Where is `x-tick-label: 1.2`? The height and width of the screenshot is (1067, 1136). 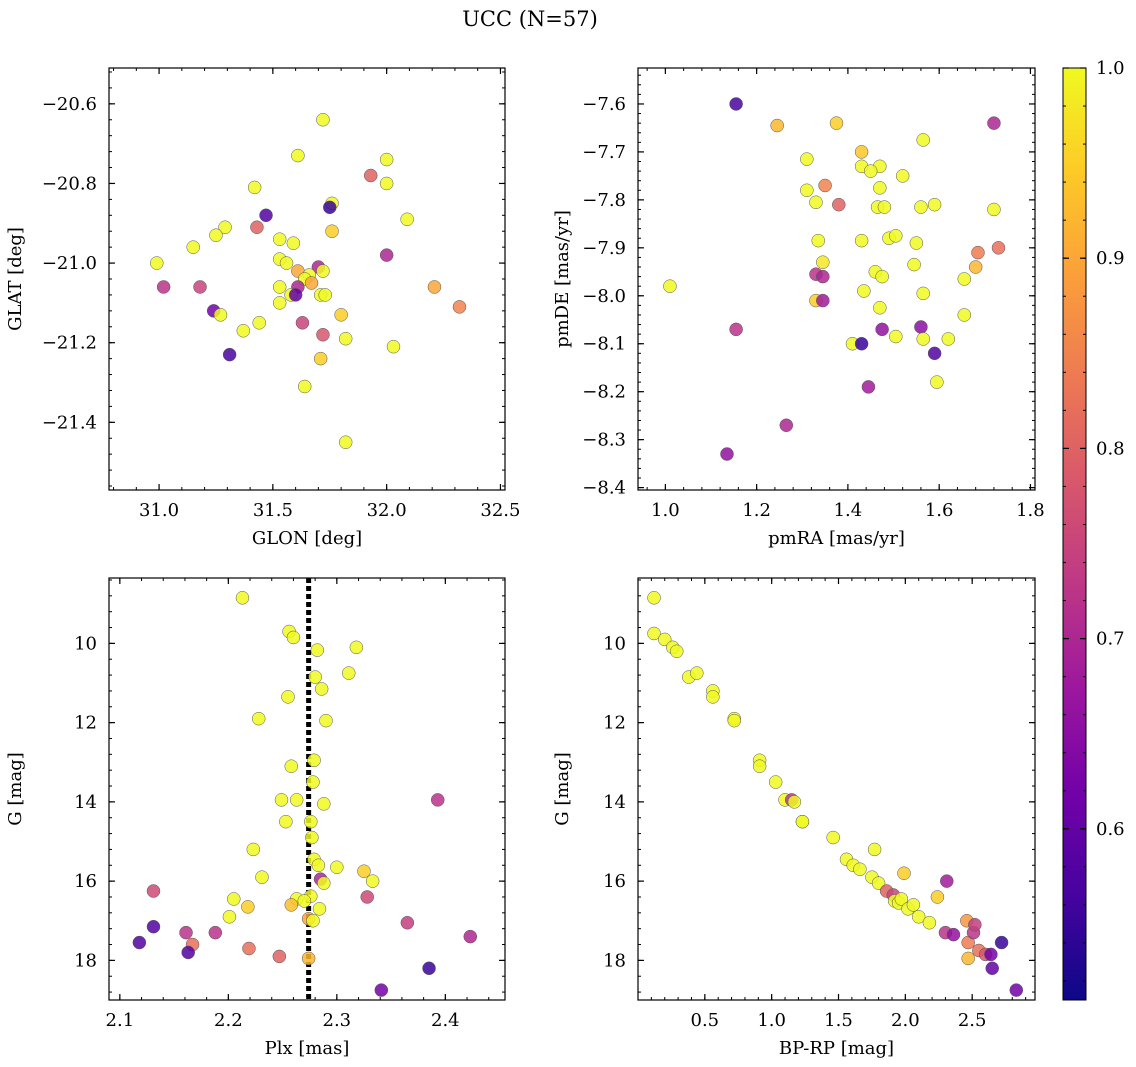
x-tick-label: 1.2 is located at coordinates (756, 510).